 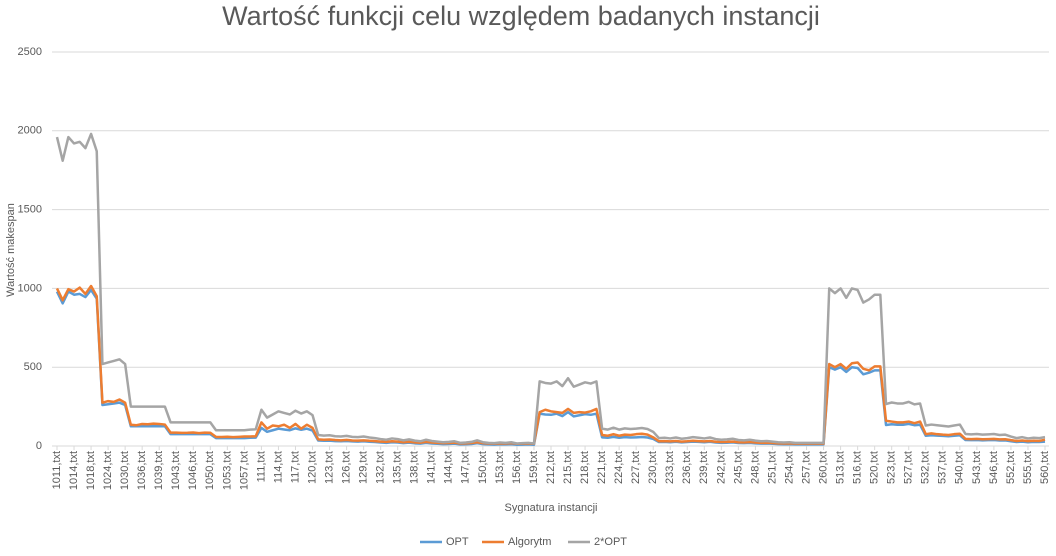 I want to click on x-tick-label: 242,txt, so click(x=721, y=467).